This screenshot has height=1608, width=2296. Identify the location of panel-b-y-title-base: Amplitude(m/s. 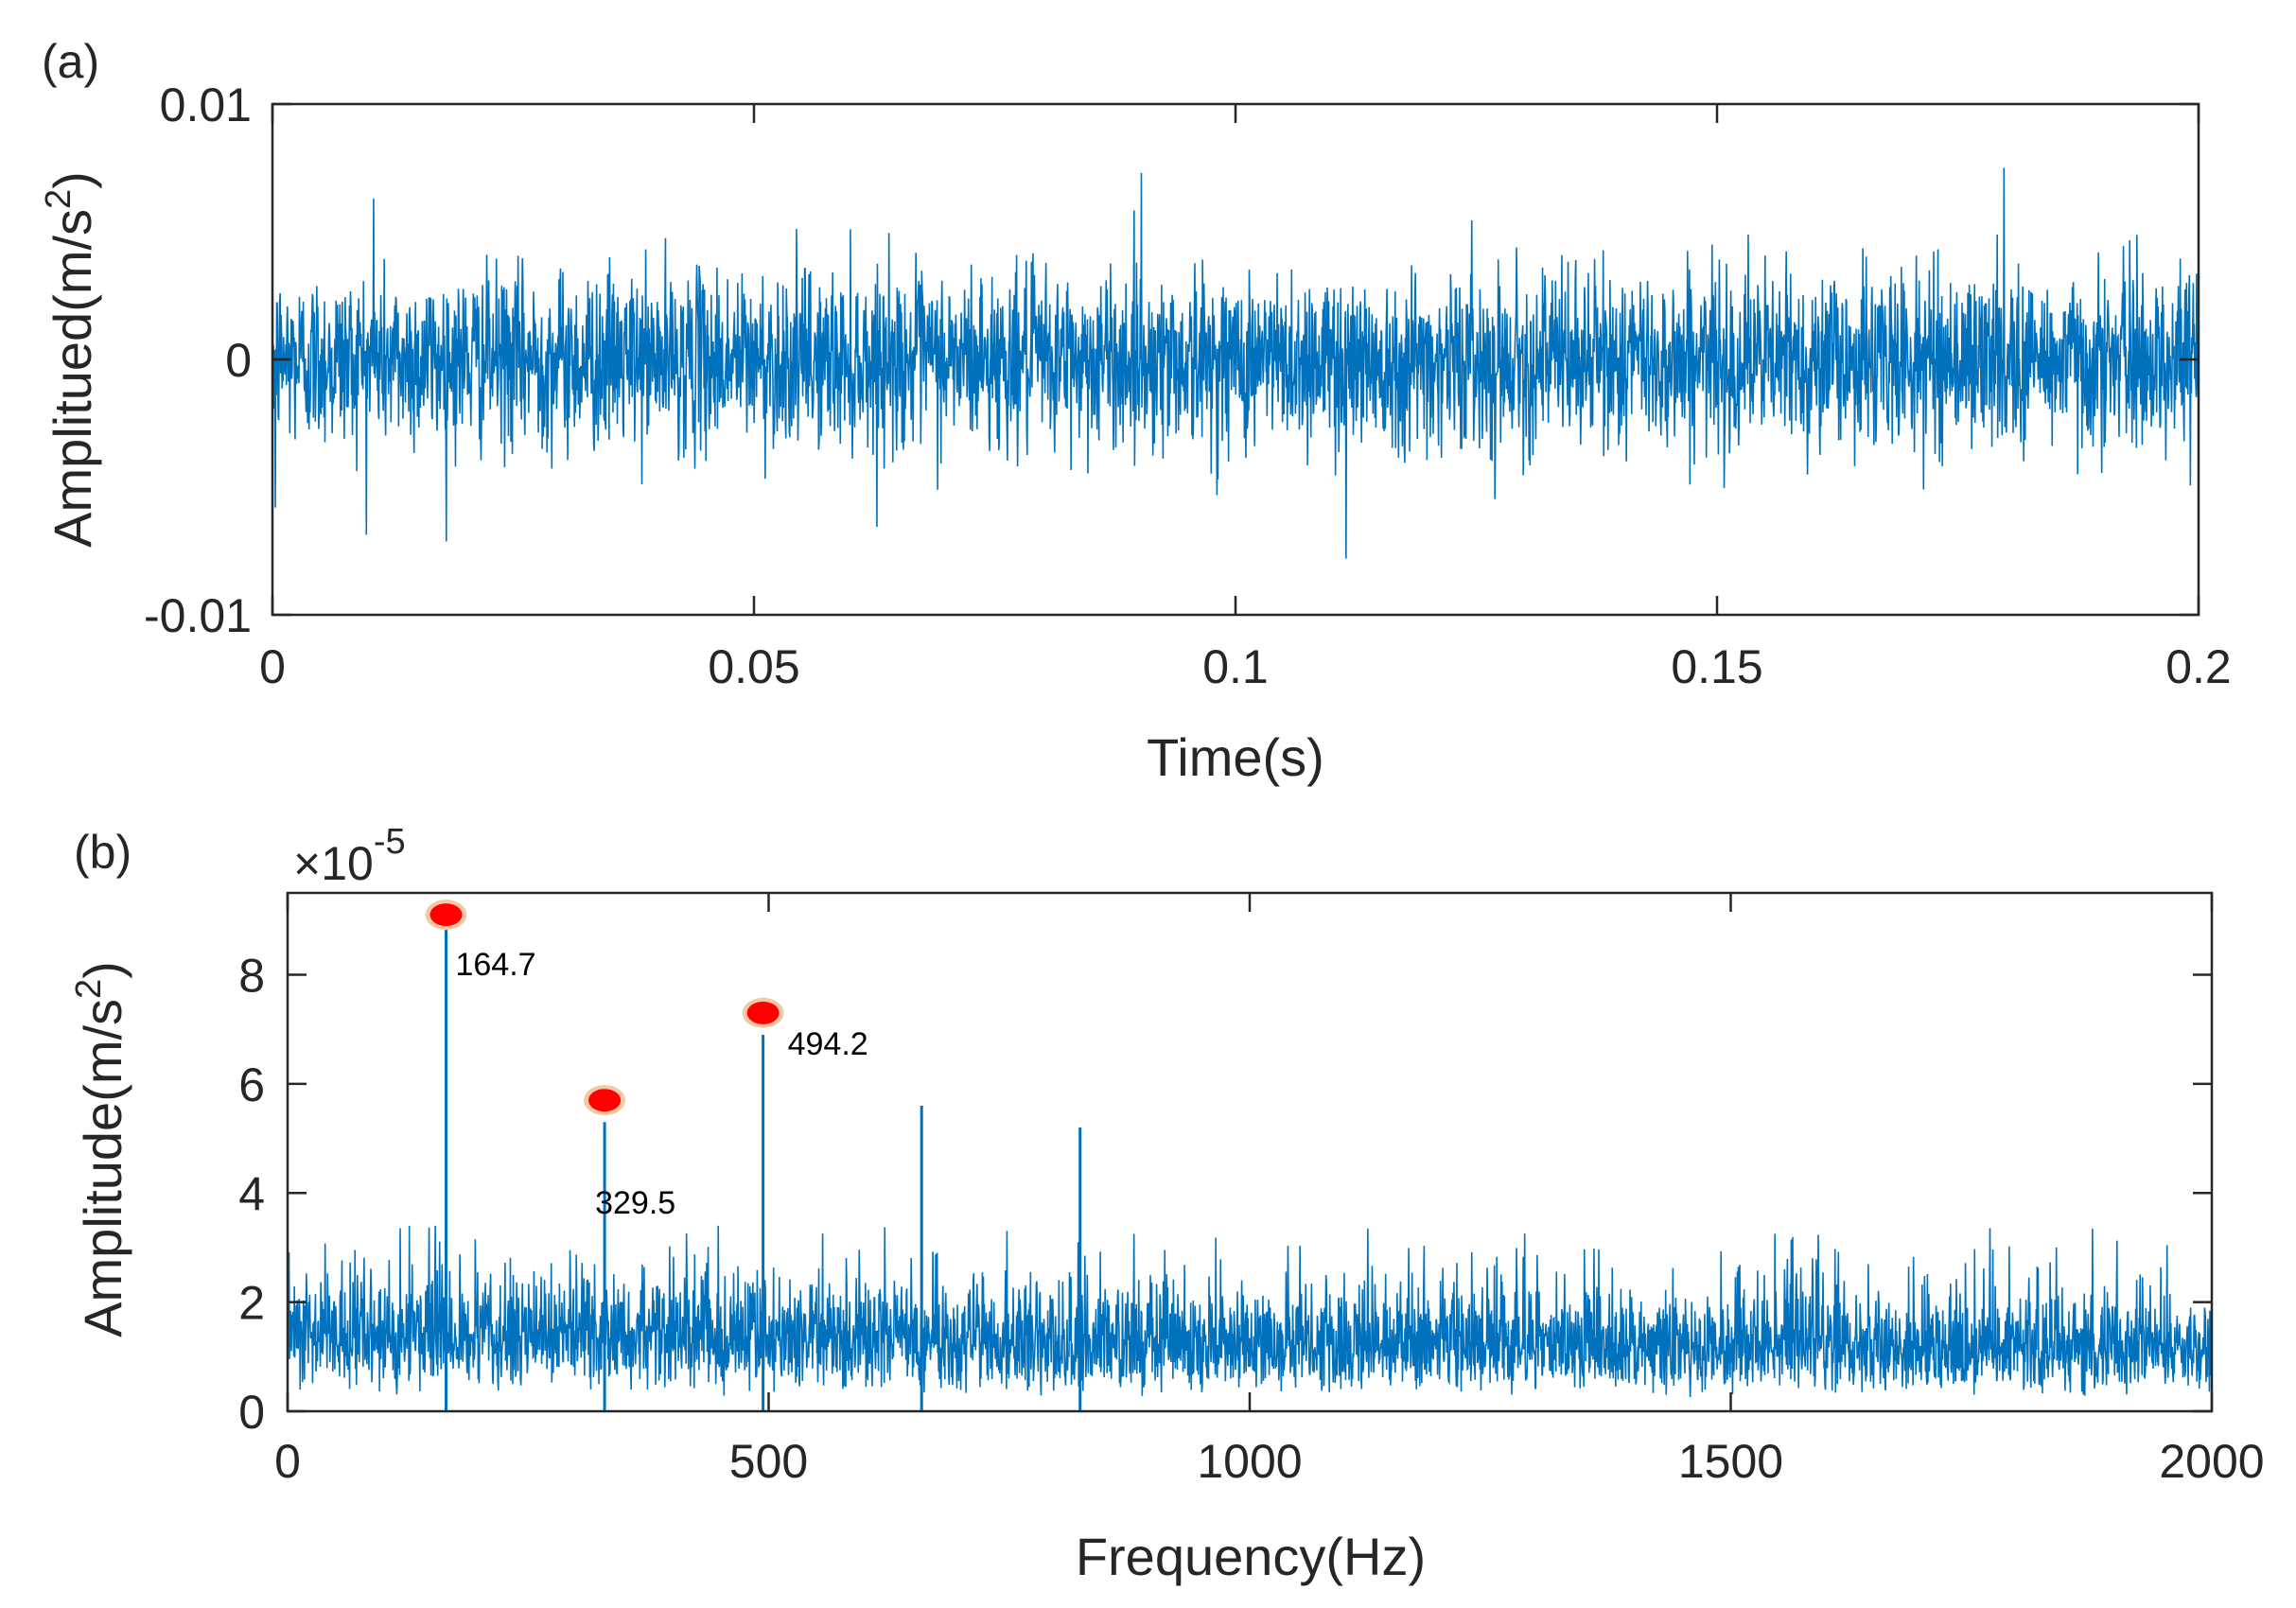
(103, 1168).